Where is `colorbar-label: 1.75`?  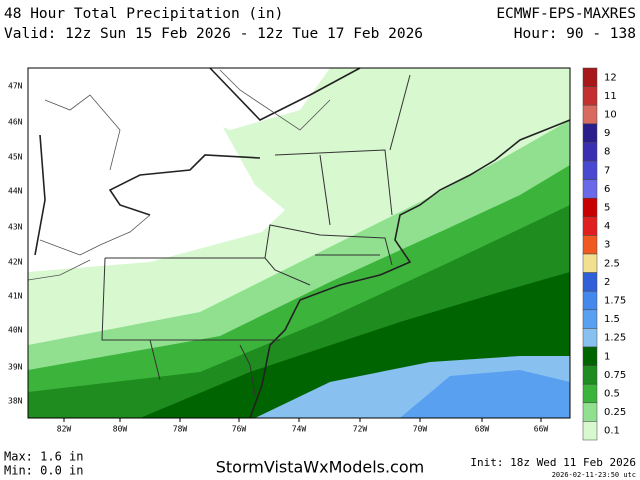 colorbar-label: 1.75 is located at coordinates (615, 301).